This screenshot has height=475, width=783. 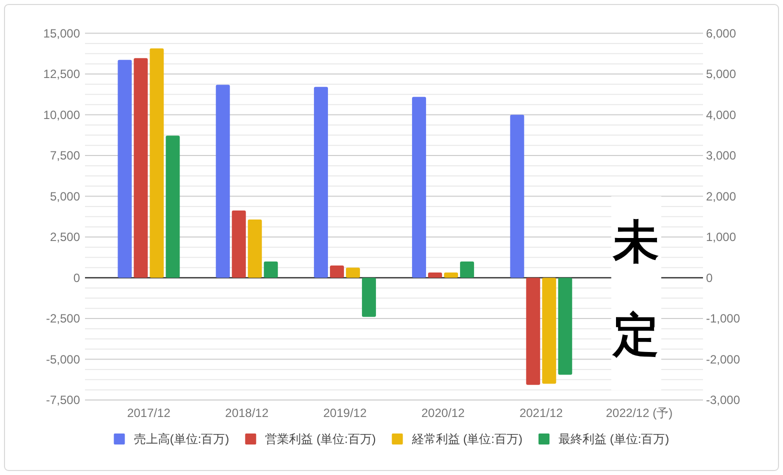 What do you see at coordinates (65, 196) in the screenshot?
I see `y-tick-label: 5,000` at bounding box center [65, 196].